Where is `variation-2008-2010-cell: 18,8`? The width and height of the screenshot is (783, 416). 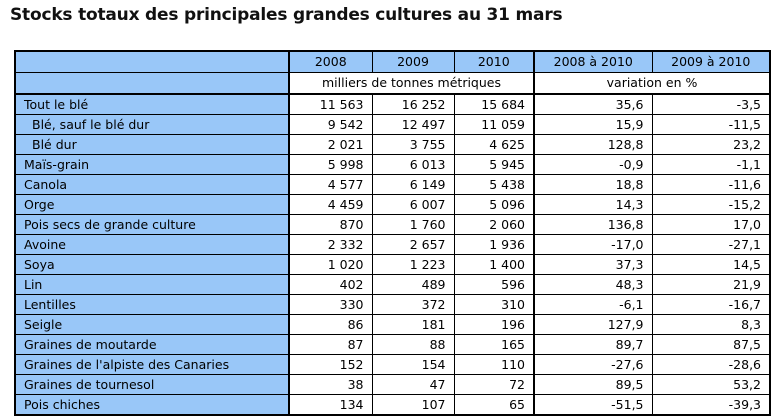
variation-2008-2010-cell: 18,8 is located at coordinates (593, 184).